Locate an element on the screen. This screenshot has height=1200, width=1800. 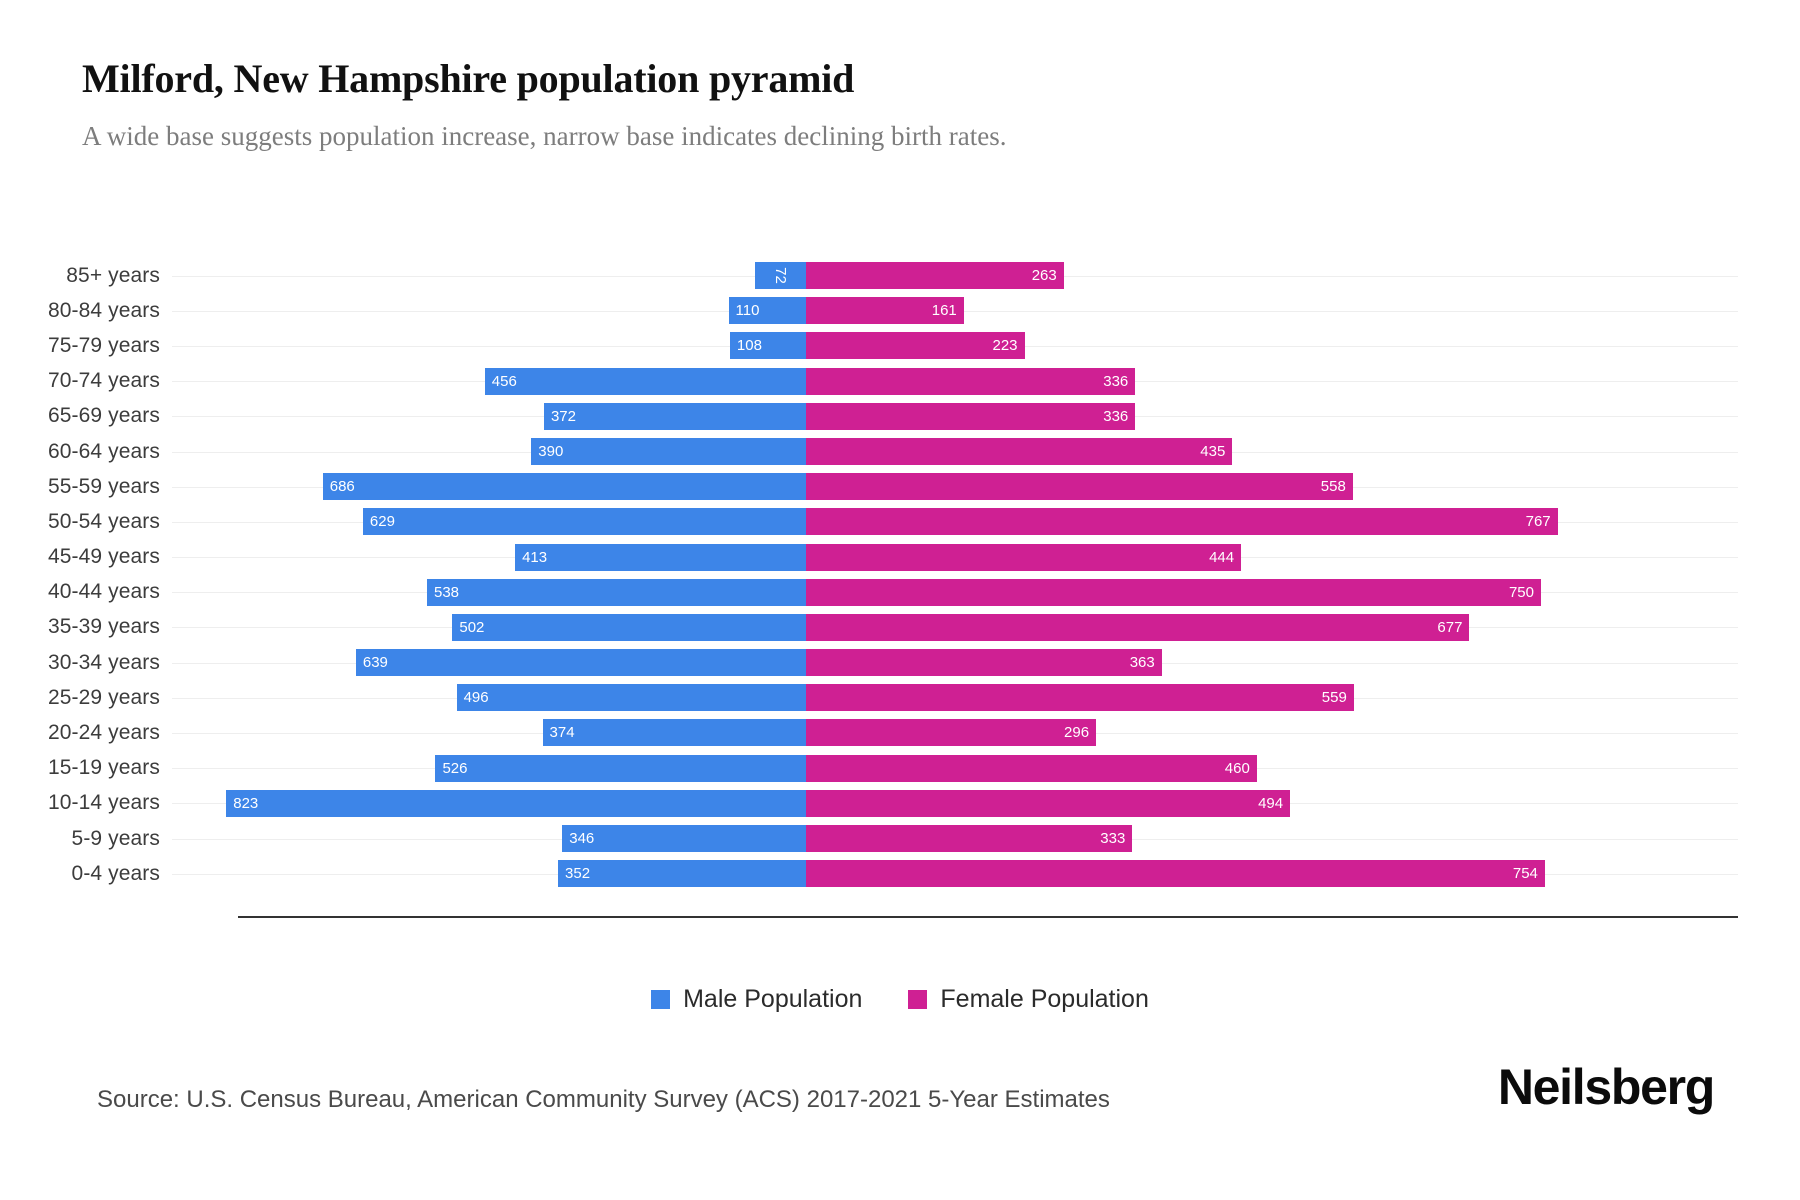
bar-track: 413 444 is located at coordinates (986, 557).